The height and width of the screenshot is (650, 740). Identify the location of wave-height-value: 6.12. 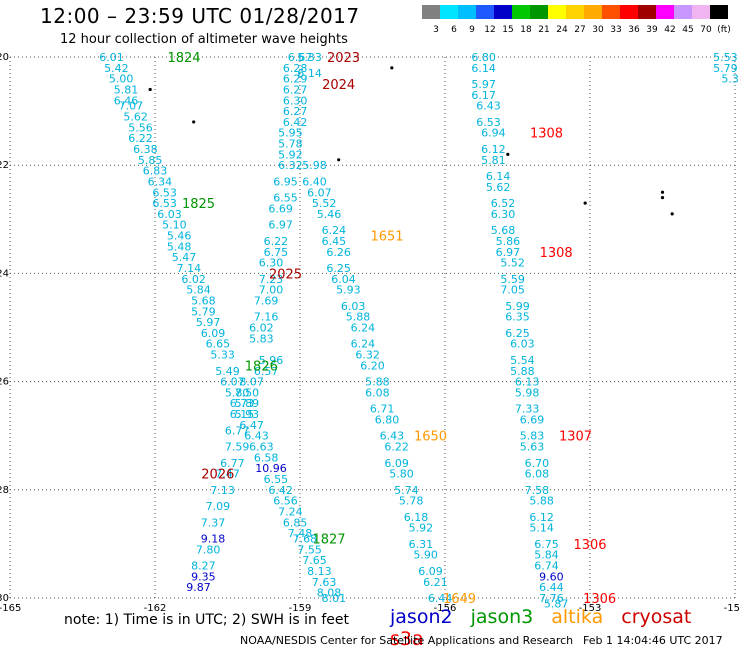
(493, 149).